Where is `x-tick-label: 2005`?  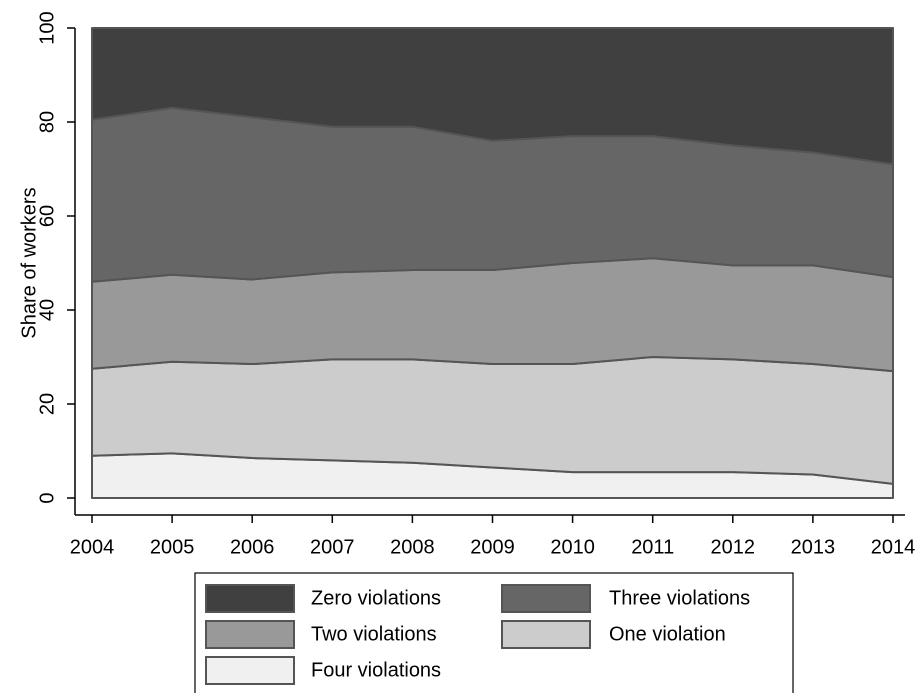 x-tick-label: 2005 is located at coordinates (172, 547).